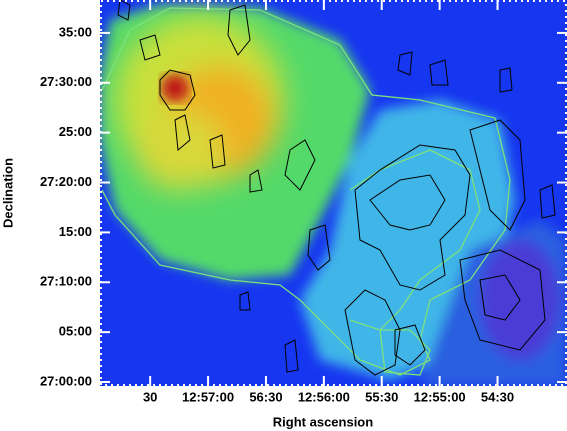 The width and height of the screenshot is (567, 431). What do you see at coordinates (75, 131) in the screenshot?
I see `y-tick-label: 25:00` at bounding box center [75, 131].